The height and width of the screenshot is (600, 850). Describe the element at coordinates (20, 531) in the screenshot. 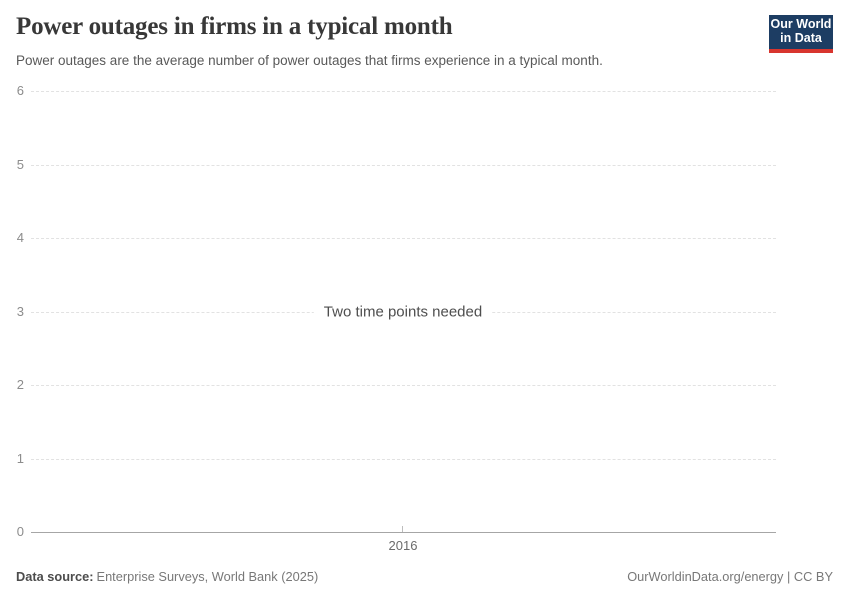

I see `y-axis-tick-label: 0` at that location.